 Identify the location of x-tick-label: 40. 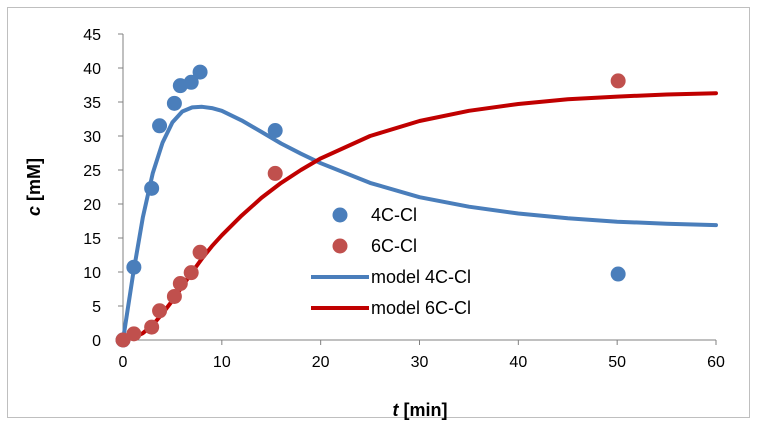
(518, 362).